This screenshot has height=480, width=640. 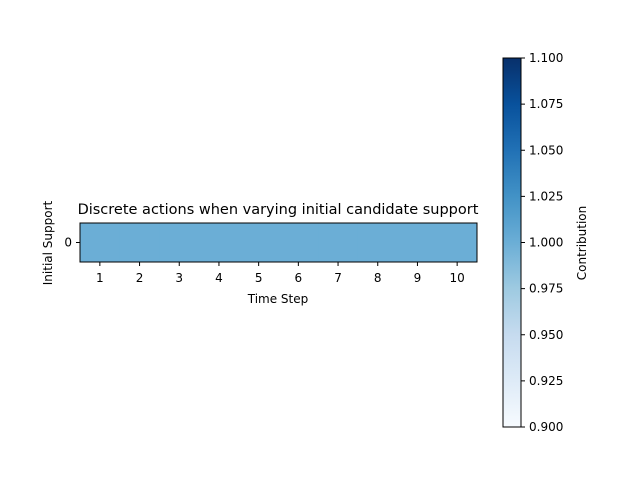 I want to click on x-tick-label: 7, so click(x=338, y=278).